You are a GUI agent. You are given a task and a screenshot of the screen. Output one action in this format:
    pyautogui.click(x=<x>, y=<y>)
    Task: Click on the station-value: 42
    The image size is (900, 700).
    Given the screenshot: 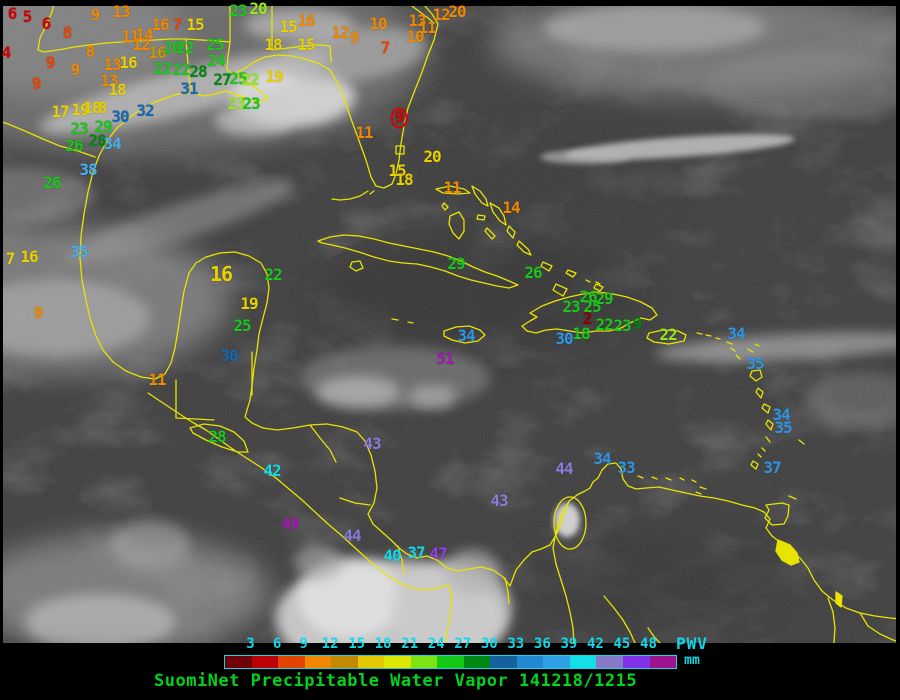 What is the action you would take?
    pyautogui.click(x=272, y=470)
    